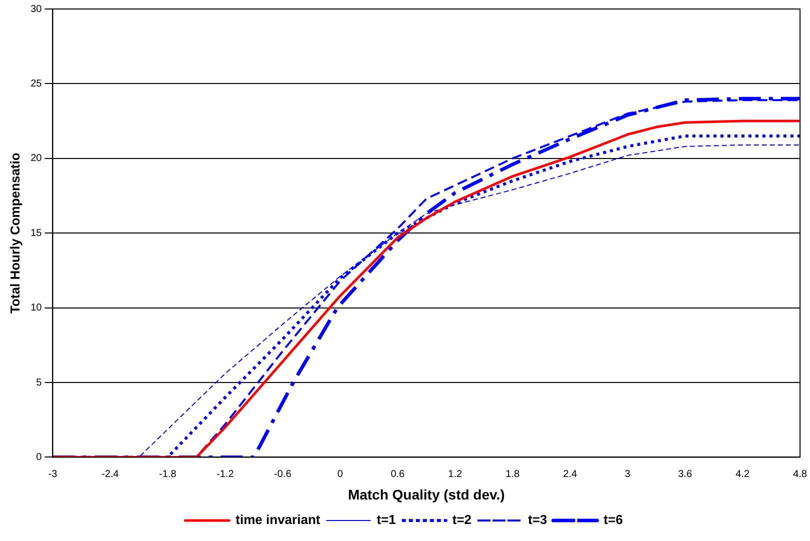  What do you see at coordinates (386, 520) in the screenshot?
I see `legend-label: t=1` at bounding box center [386, 520].